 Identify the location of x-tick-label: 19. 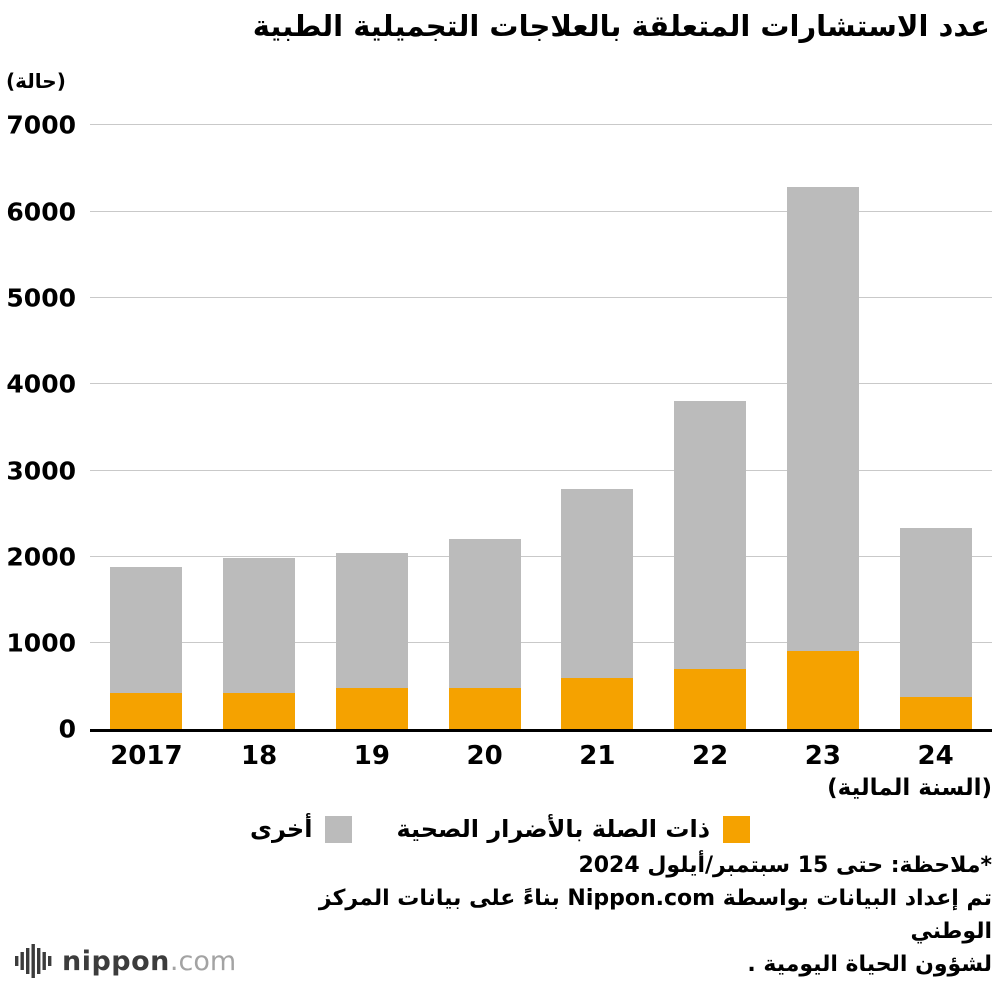
(371, 756).